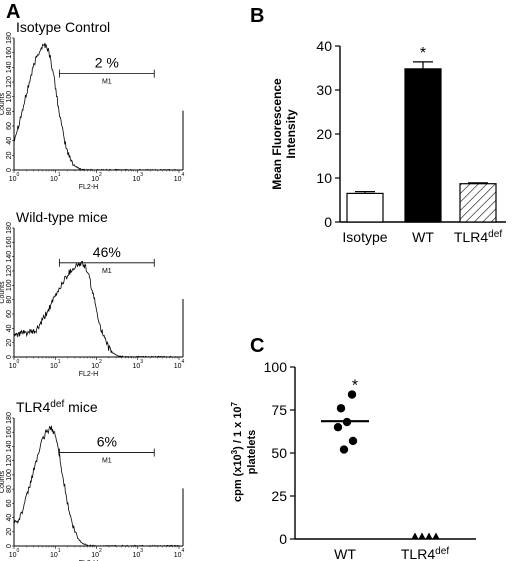 The image size is (520, 561). What do you see at coordinates (283, 539) in the screenshot?
I see `scatter-ytick-label: 0` at bounding box center [283, 539].